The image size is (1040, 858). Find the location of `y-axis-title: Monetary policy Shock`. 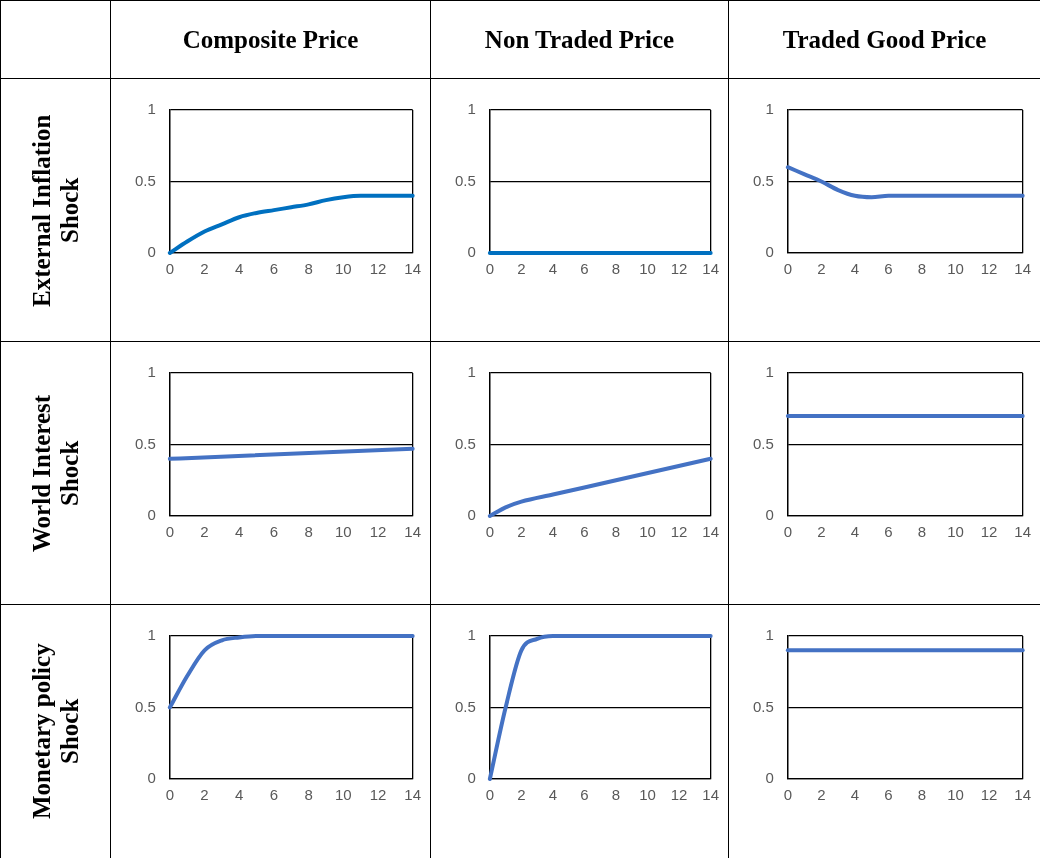

y-axis-title: Monetary policy Shock is located at coordinates (55, 732).